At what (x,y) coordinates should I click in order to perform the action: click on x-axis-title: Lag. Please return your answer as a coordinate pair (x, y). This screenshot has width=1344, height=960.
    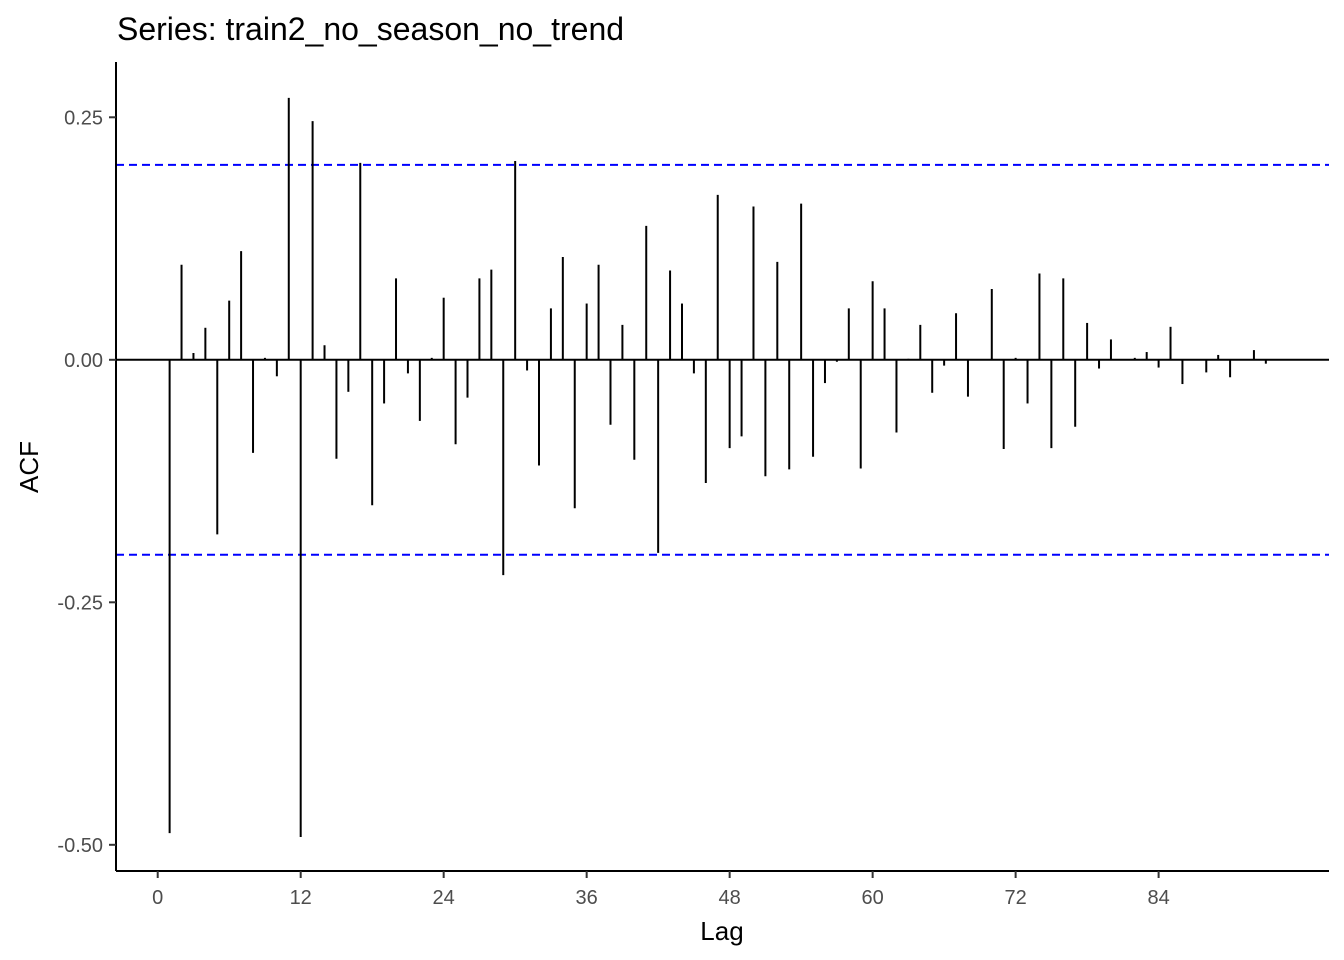
    Looking at the image, I should click on (721, 931).